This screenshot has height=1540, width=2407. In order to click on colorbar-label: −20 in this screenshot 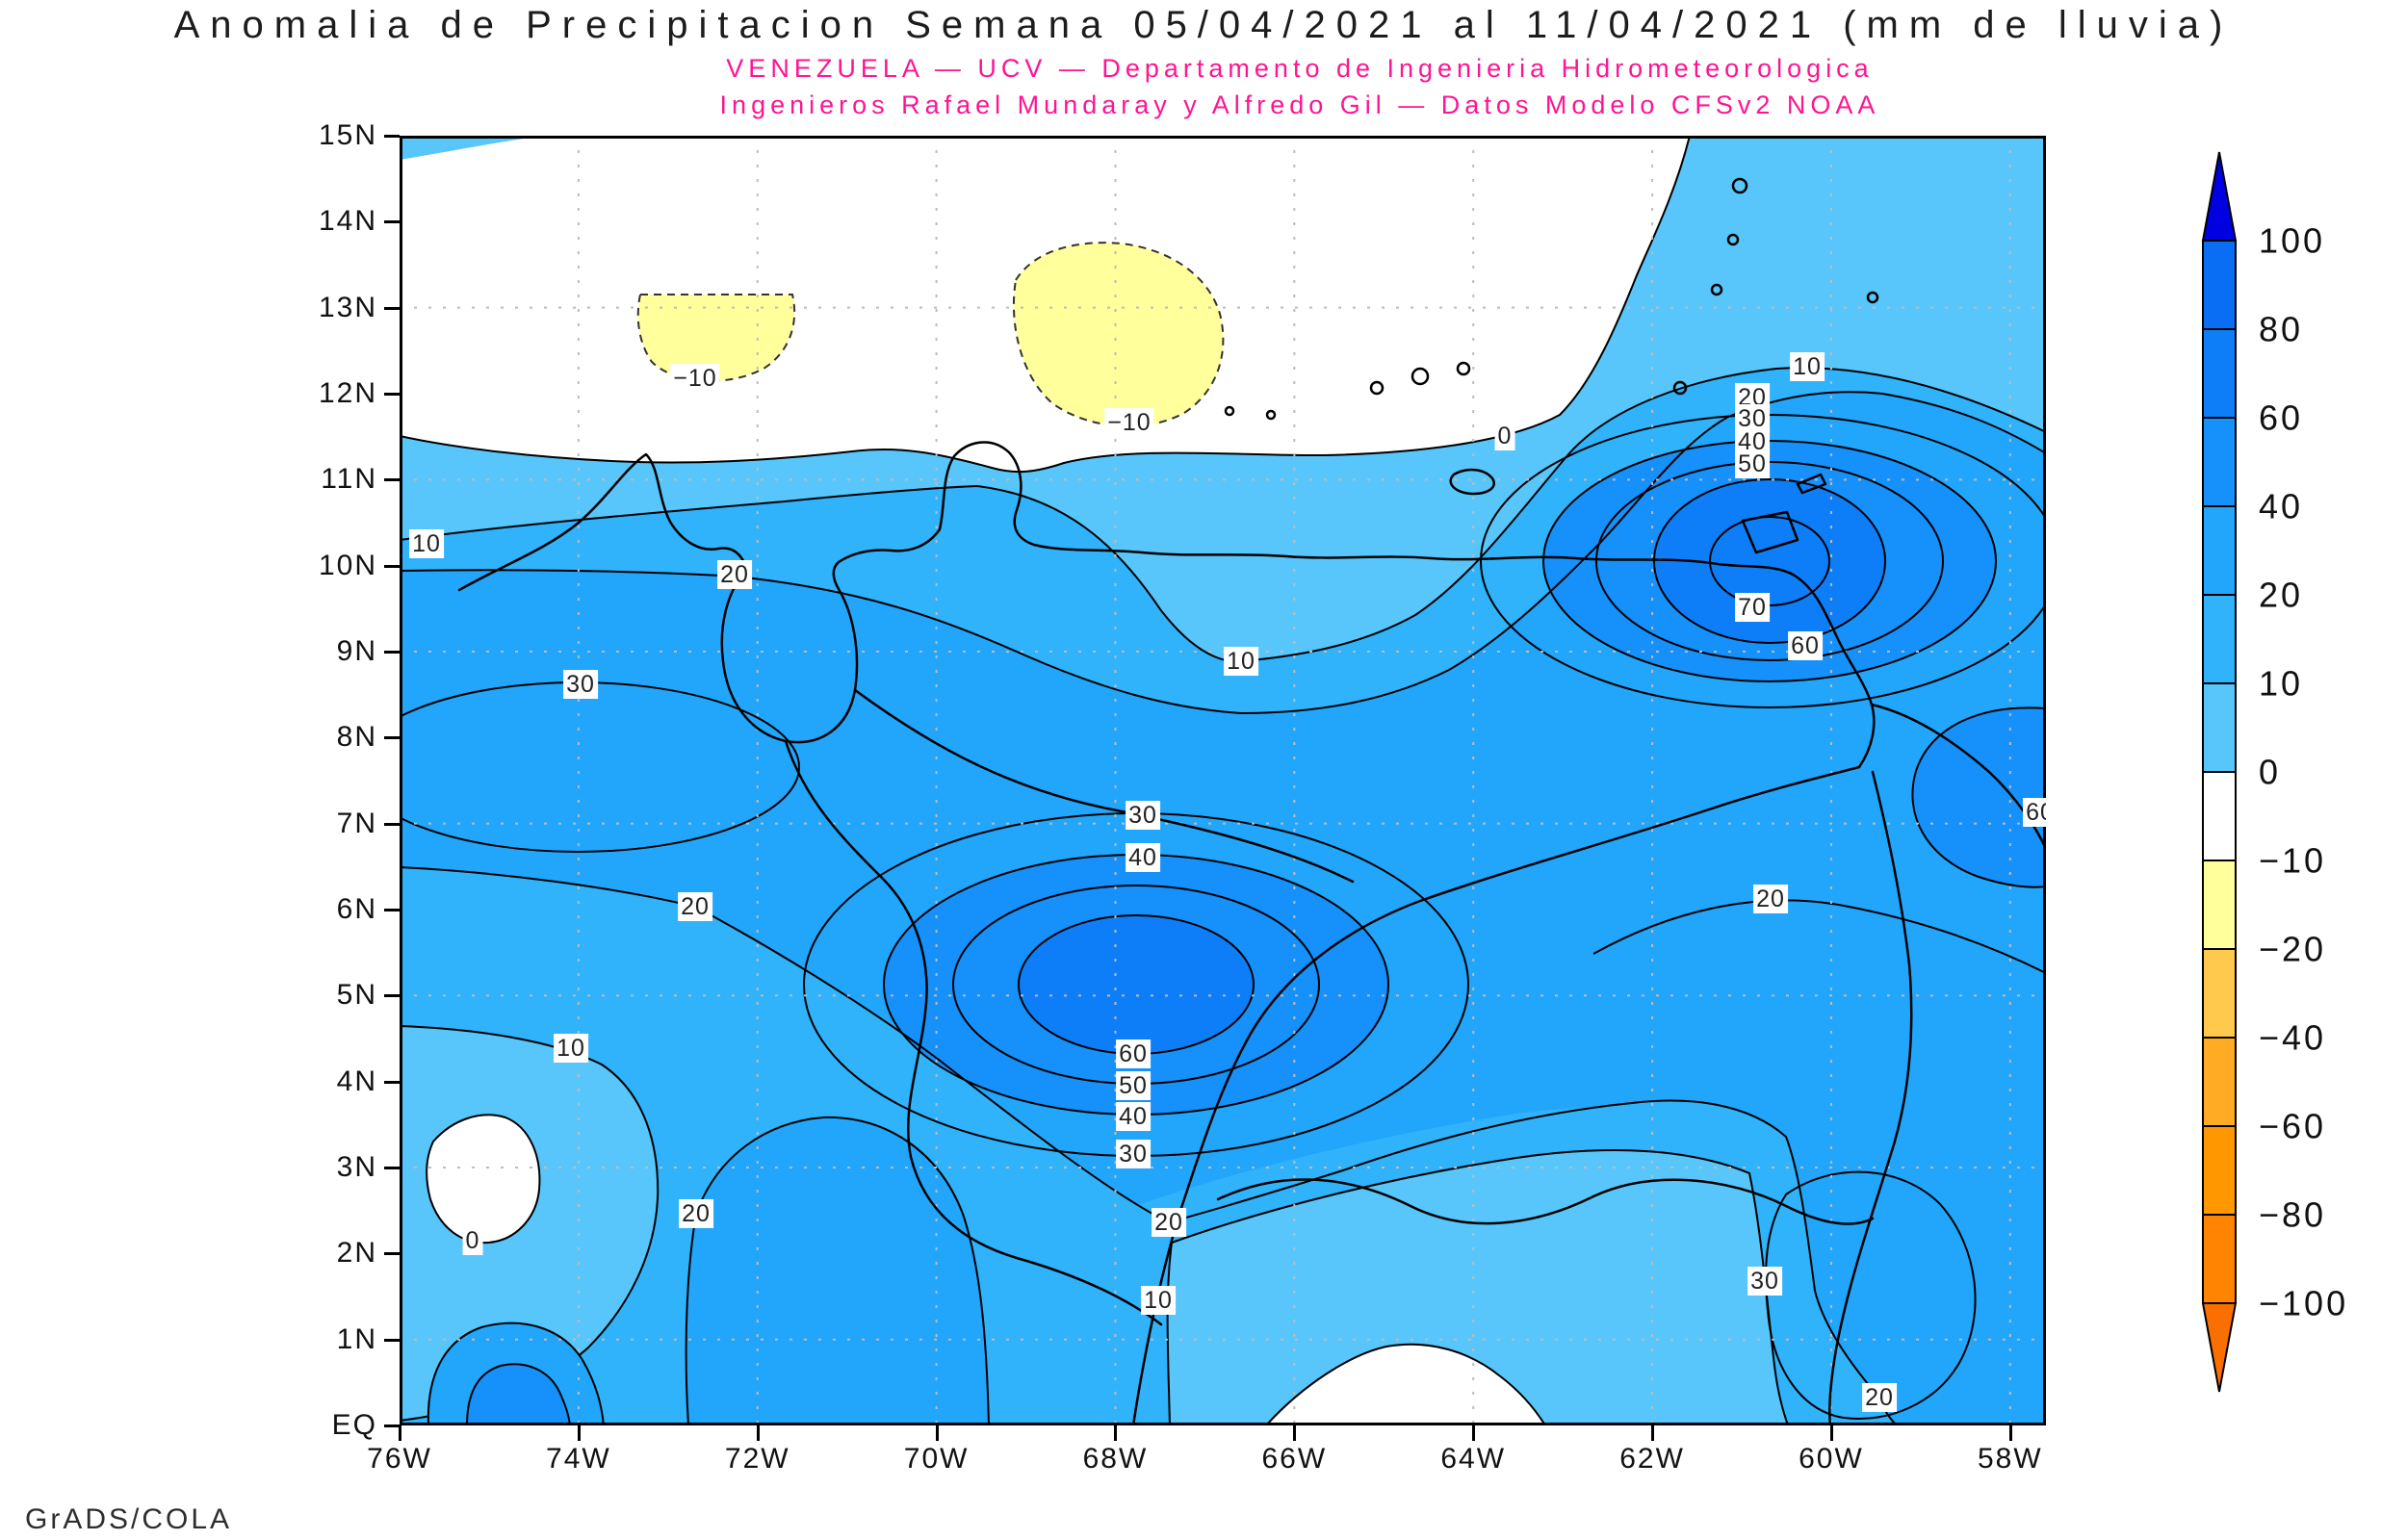, I will do `click(2292, 949)`.